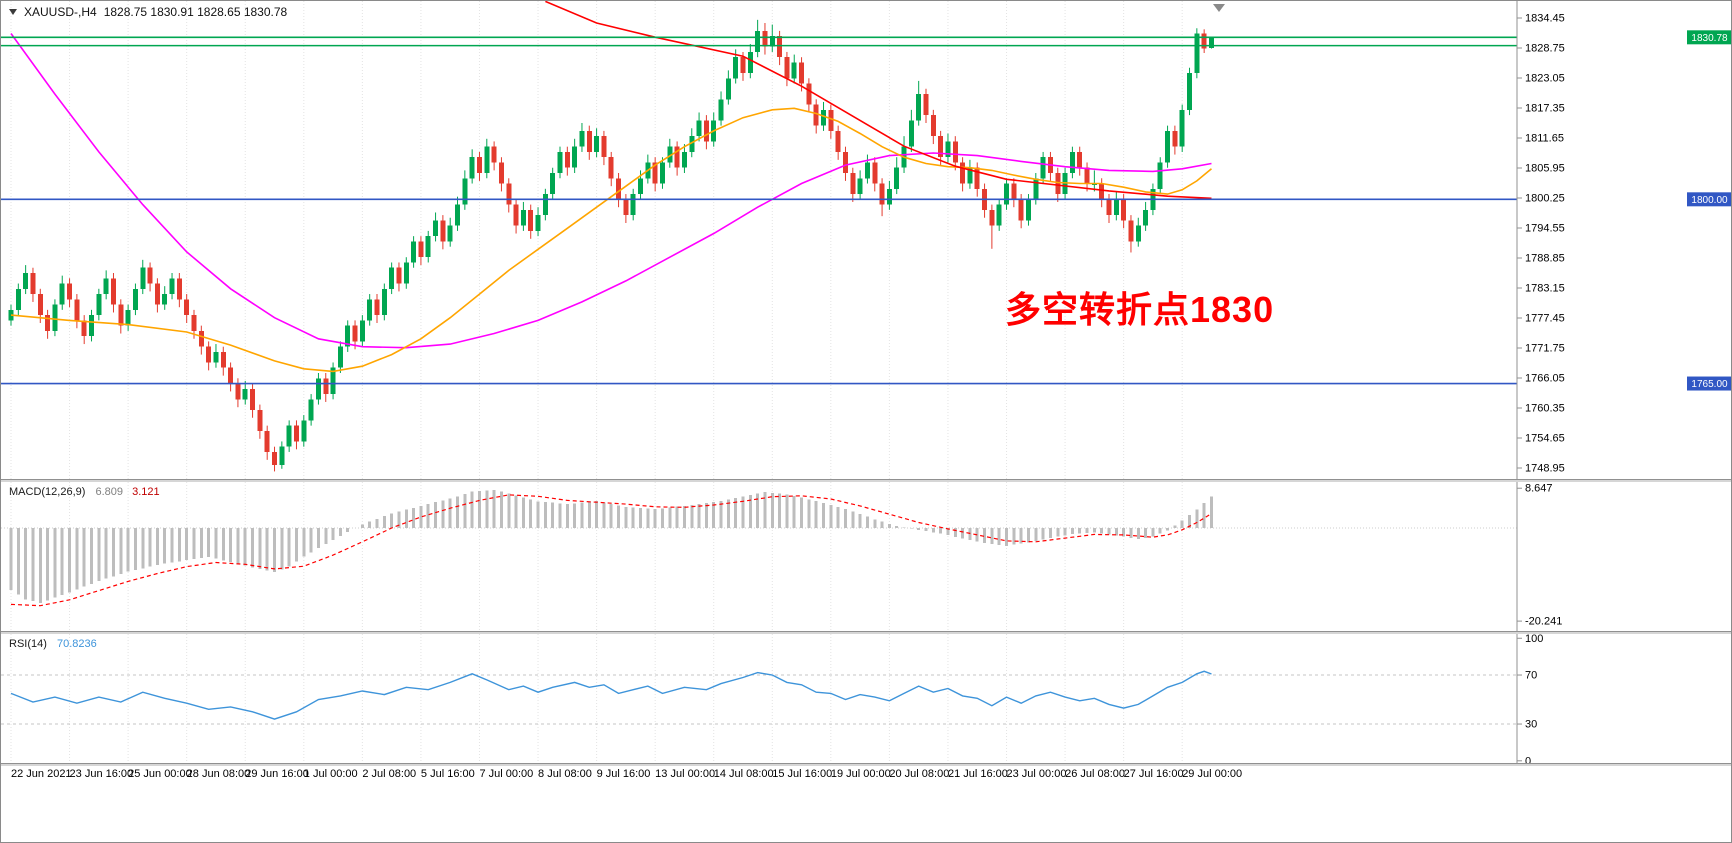 Image resolution: width=1732 pixels, height=843 pixels. What do you see at coordinates (1545, 469) in the screenshot?
I see `price-axis-label: 1748.95` at bounding box center [1545, 469].